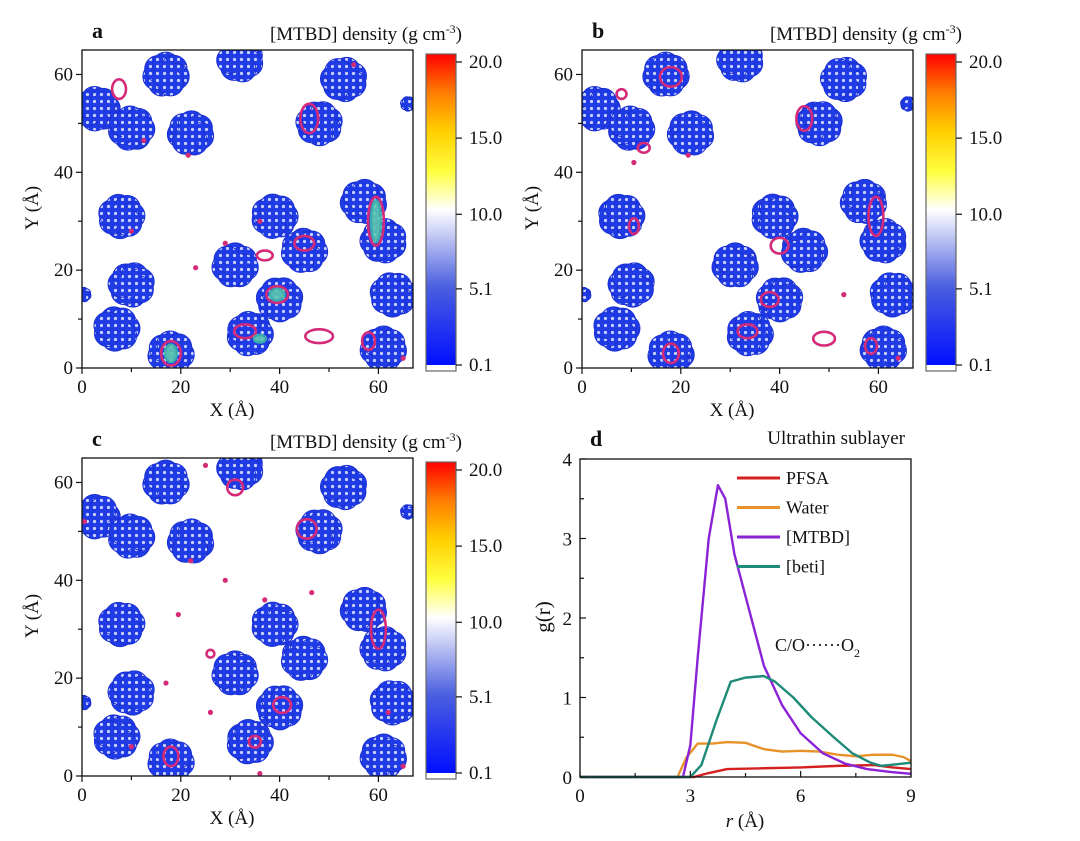 The image size is (1080, 841). I want to click on plot-area, so click(247, 209).